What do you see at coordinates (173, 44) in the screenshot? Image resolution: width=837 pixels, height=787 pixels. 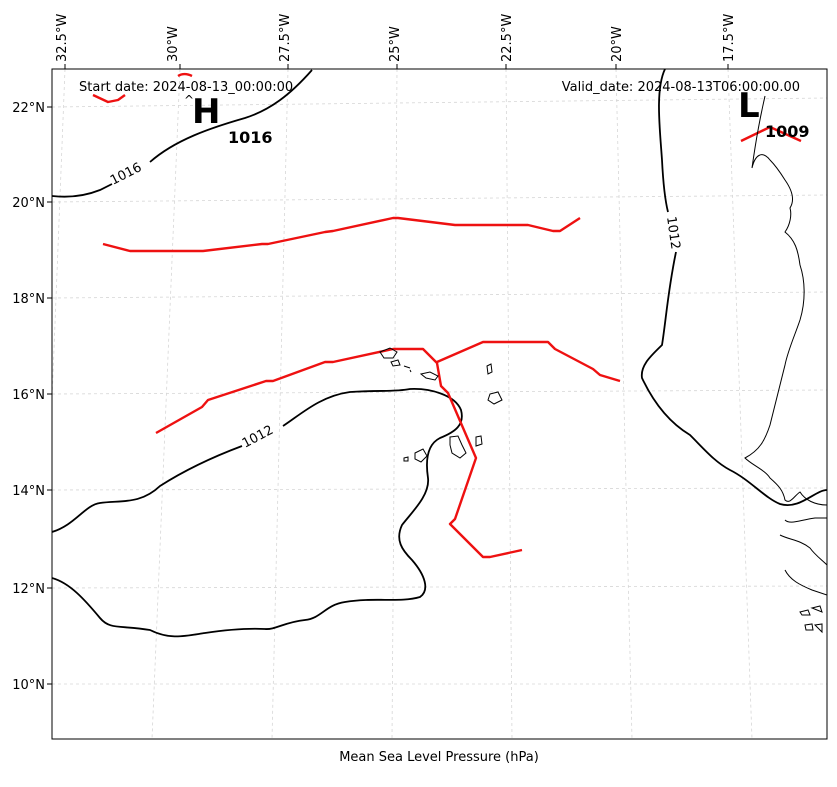 I see `lon-label: 30°W` at bounding box center [173, 44].